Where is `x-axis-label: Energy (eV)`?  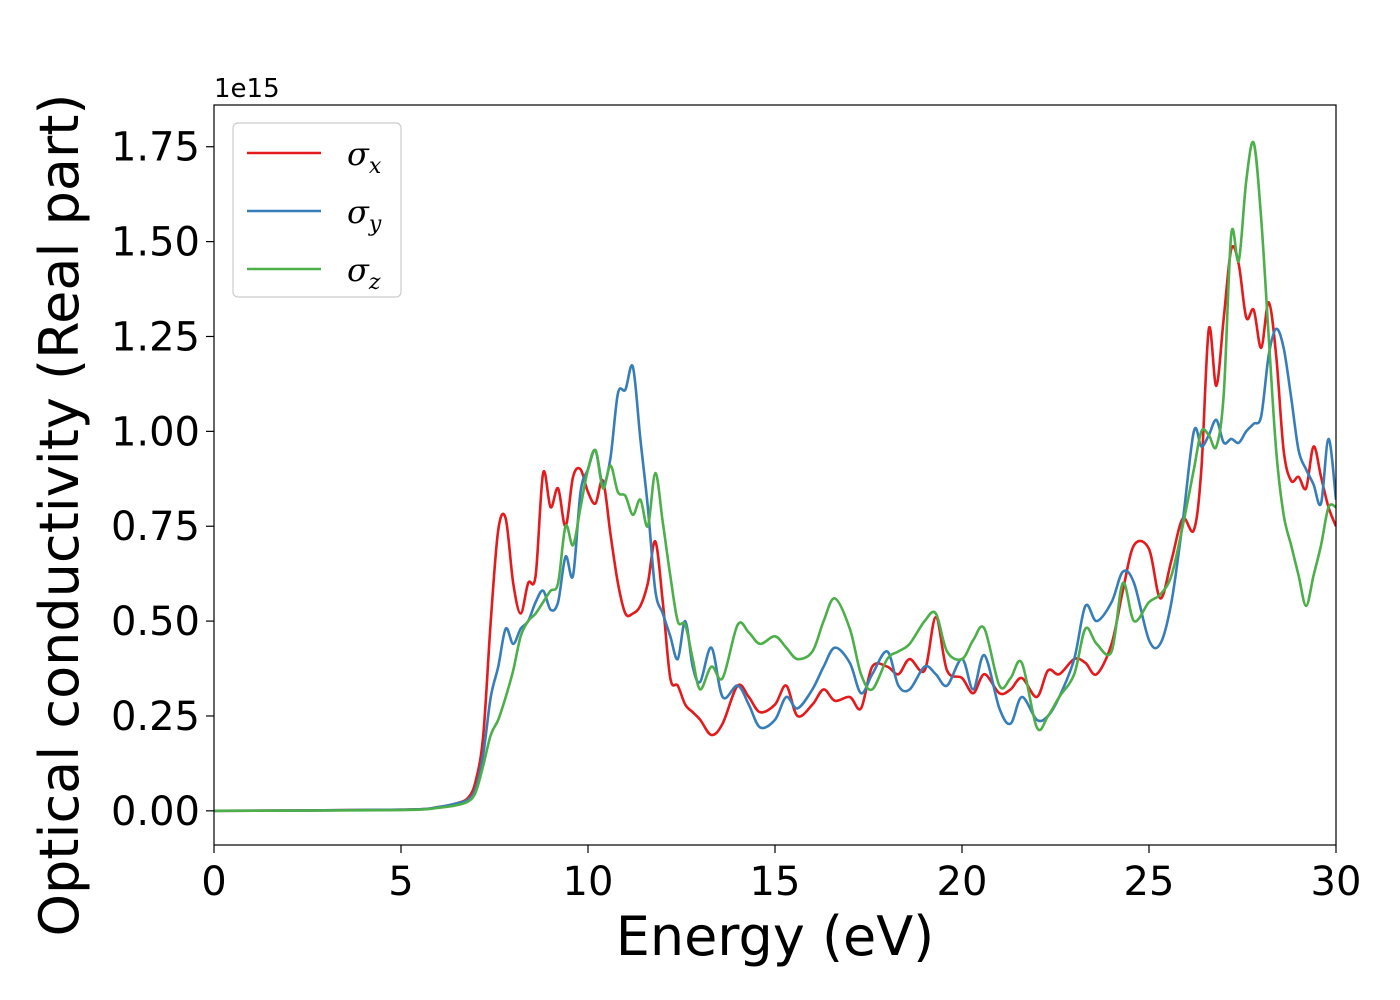 x-axis-label: Energy (eV) is located at coordinates (775, 936).